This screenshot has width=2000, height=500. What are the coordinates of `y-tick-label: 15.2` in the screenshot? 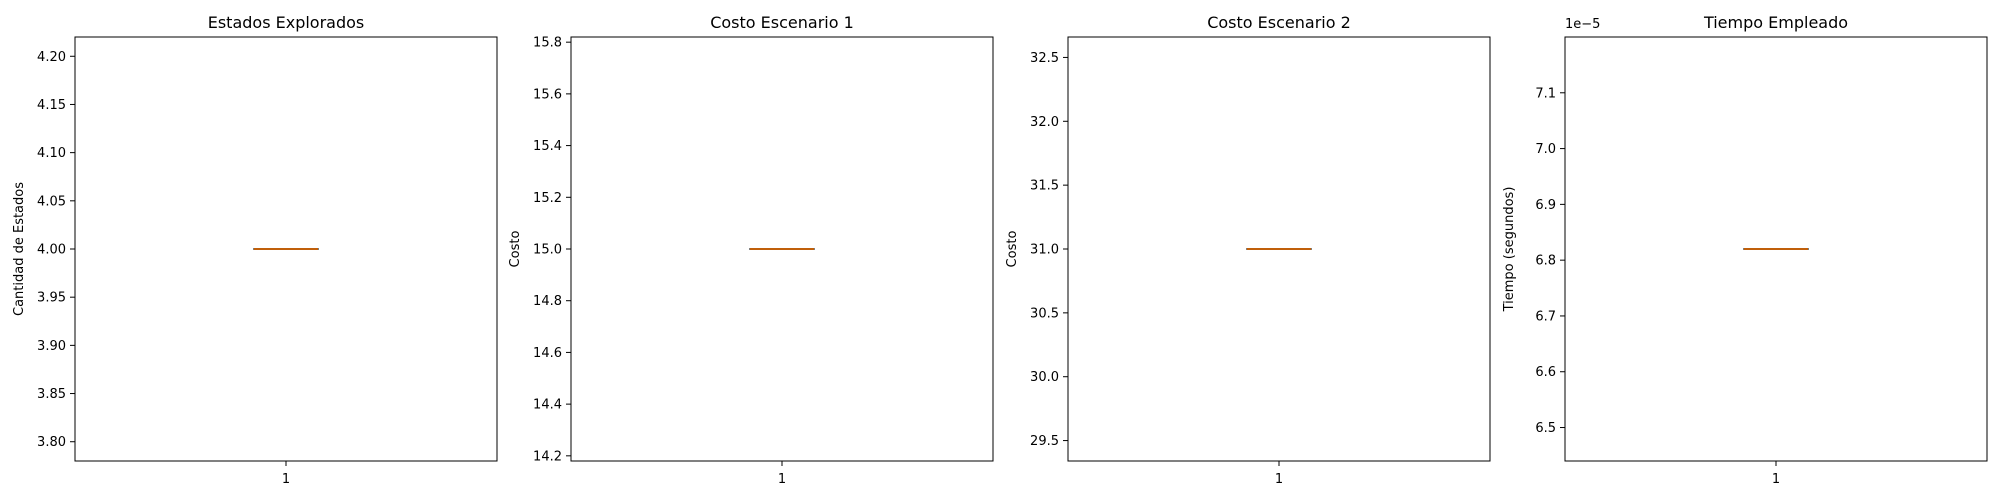 It's located at (547, 198).